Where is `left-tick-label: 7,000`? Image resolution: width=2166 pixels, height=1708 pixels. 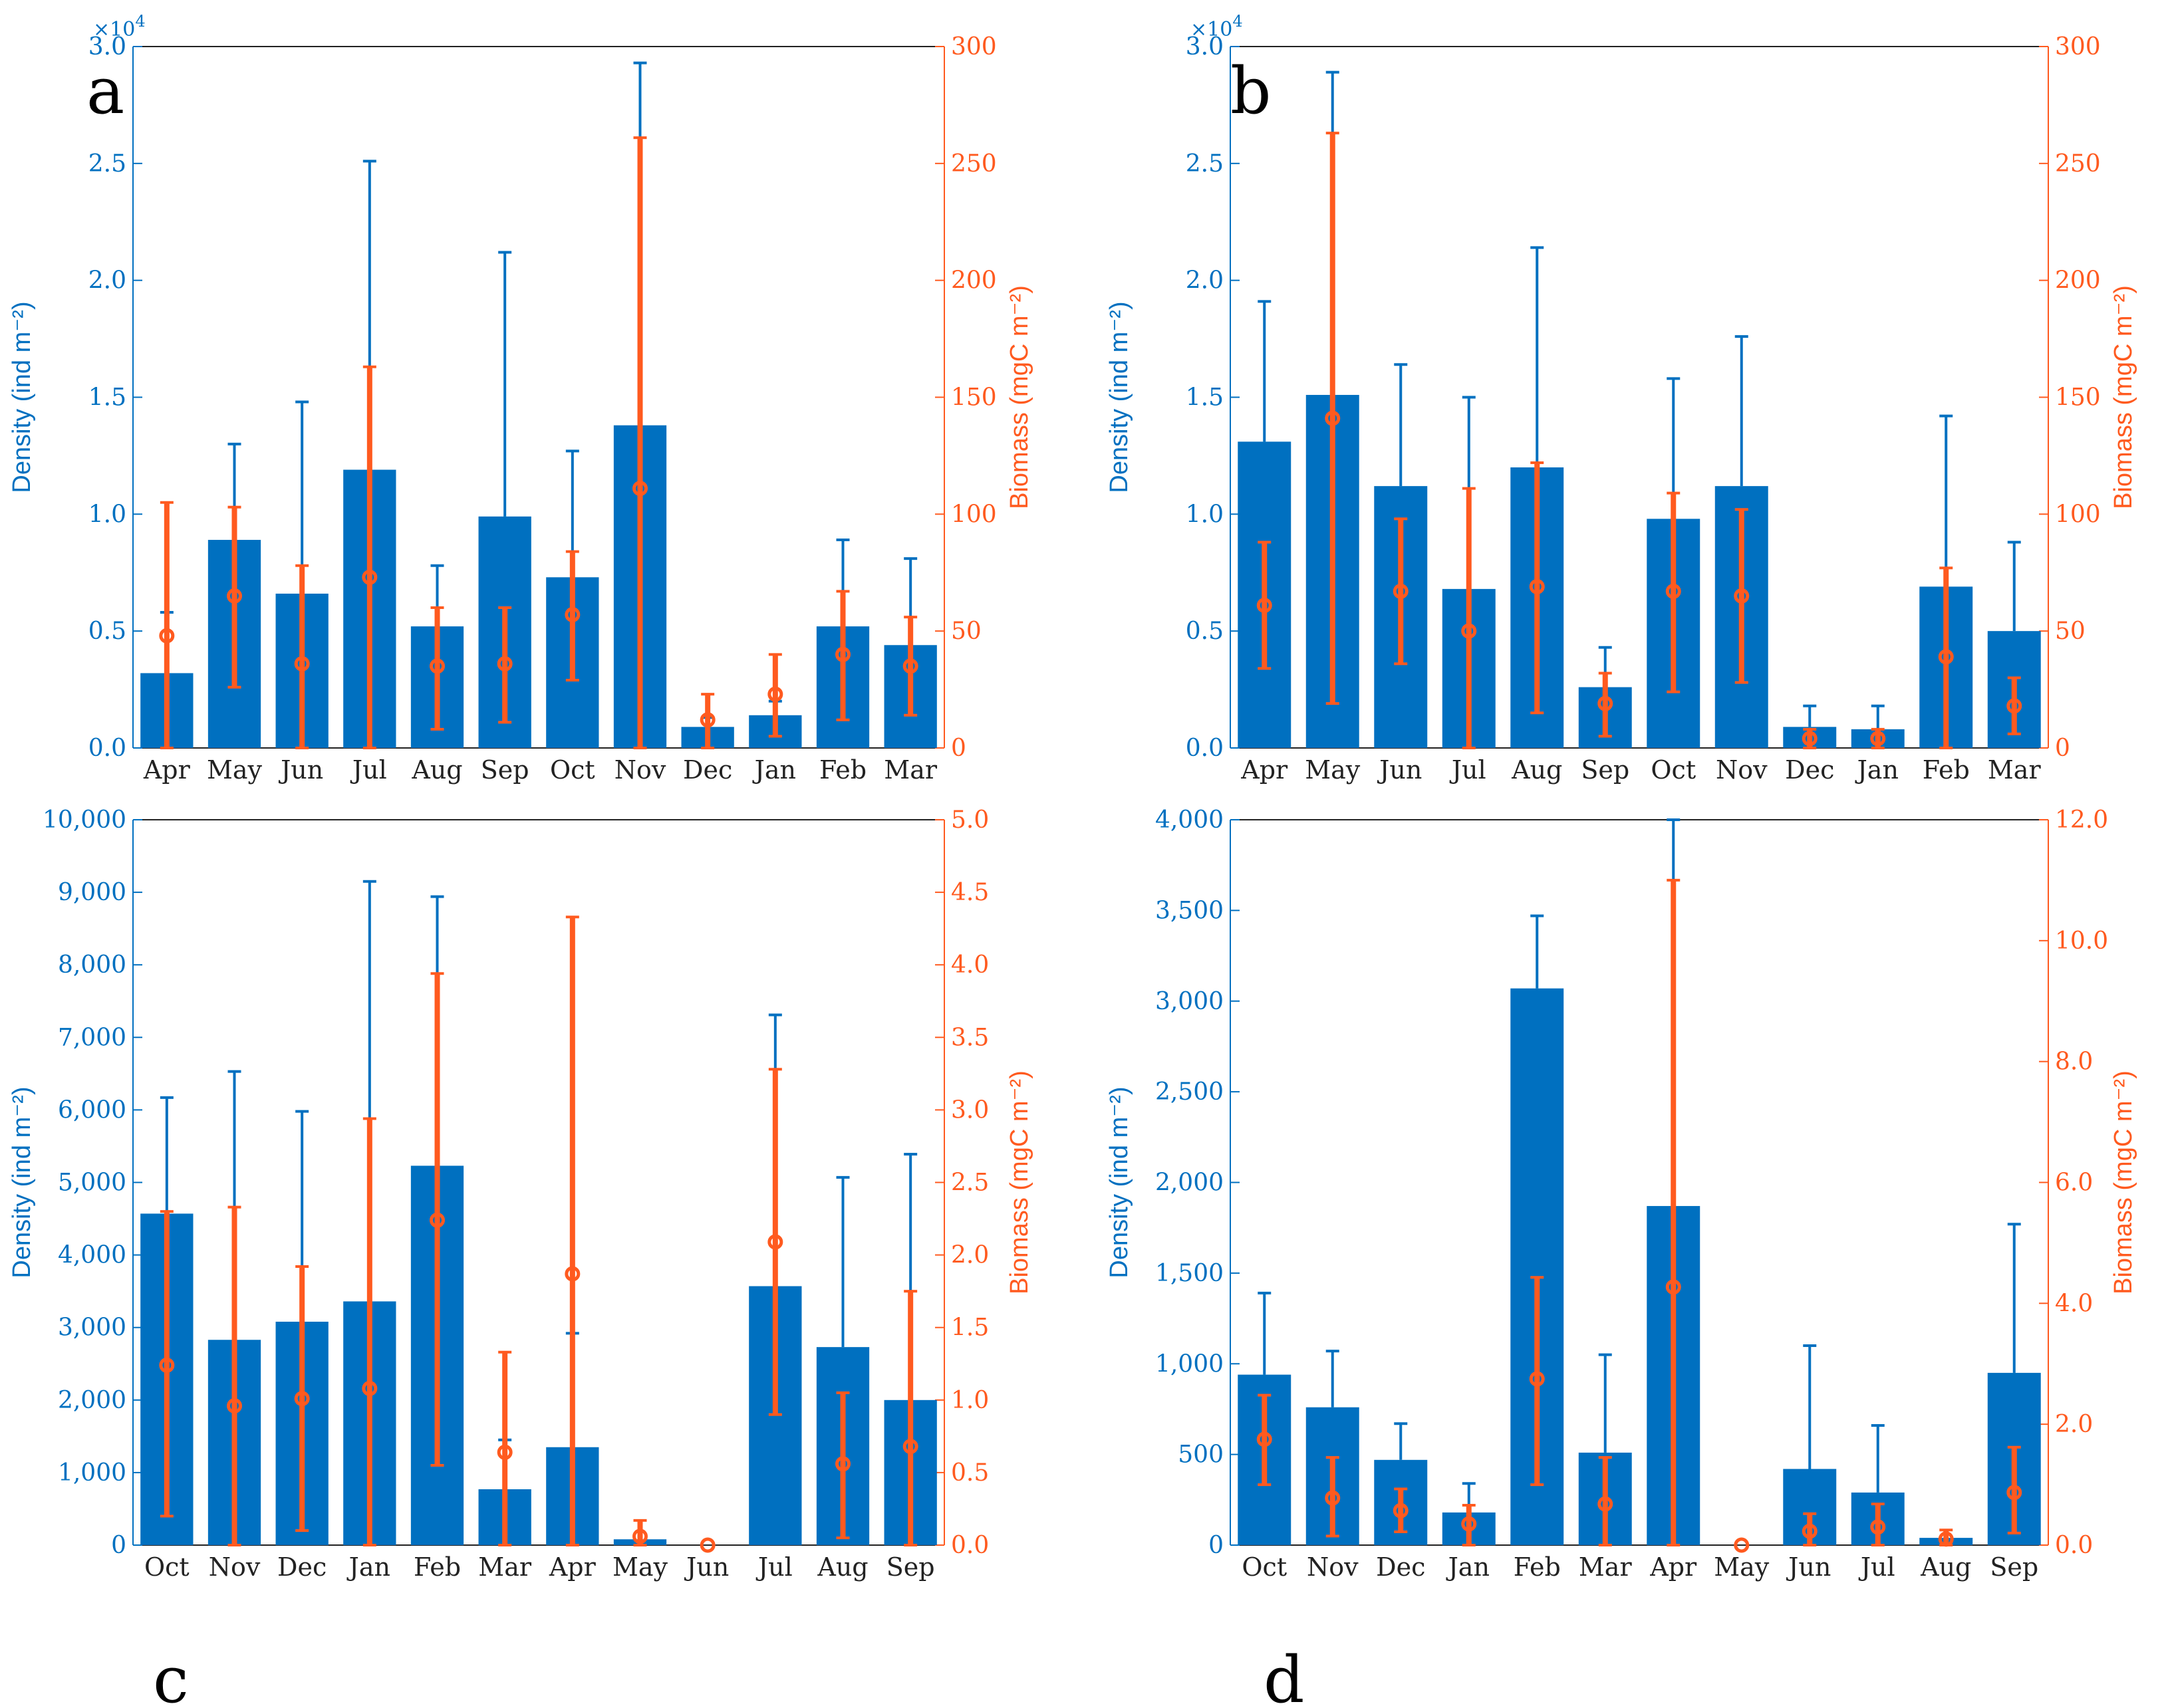
left-tick-label: 7,000 is located at coordinates (92, 1037).